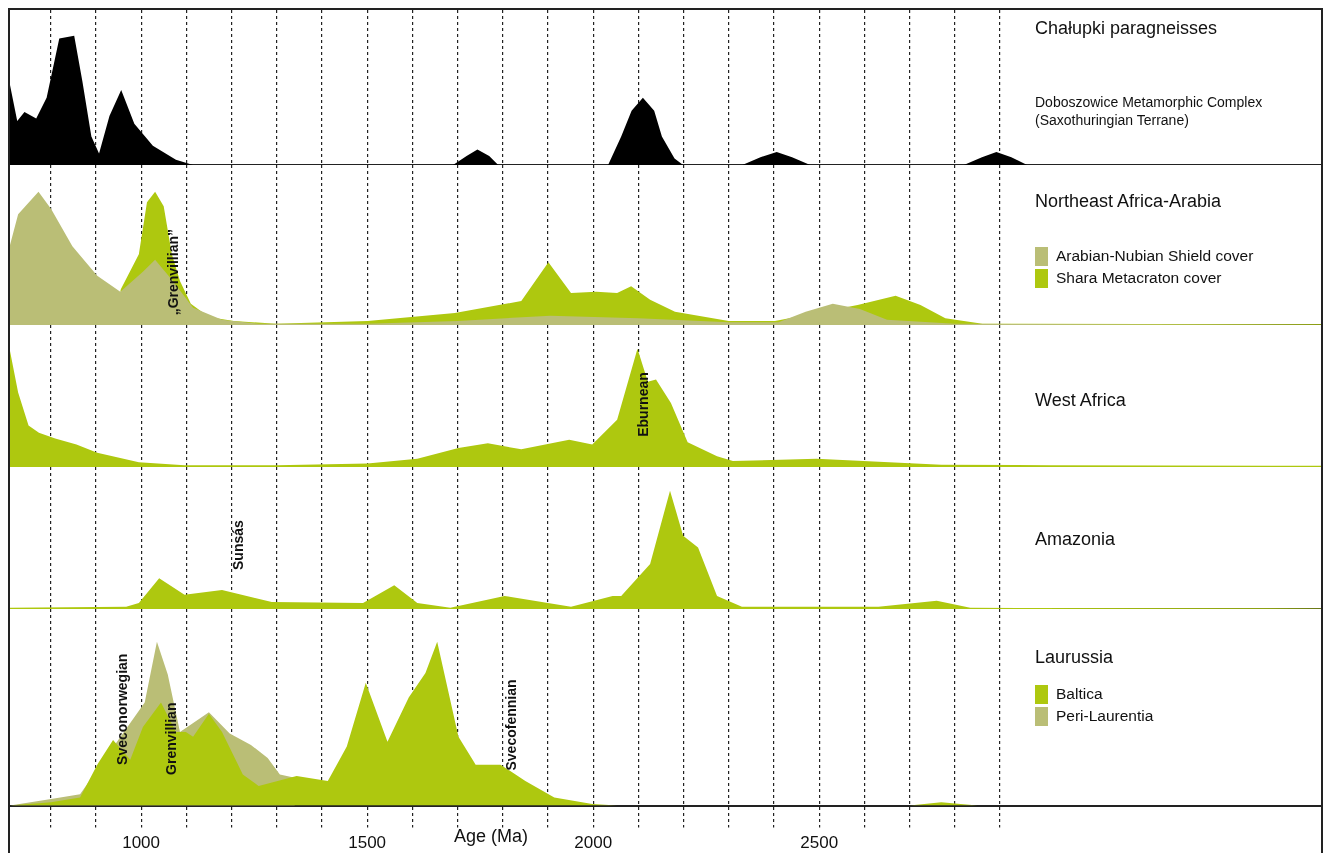 The height and width of the screenshot is (853, 1325). What do you see at coordinates (491, 836) in the screenshot?
I see `x-axis-title: Age (Ma)` at bounding box center [491, 836].